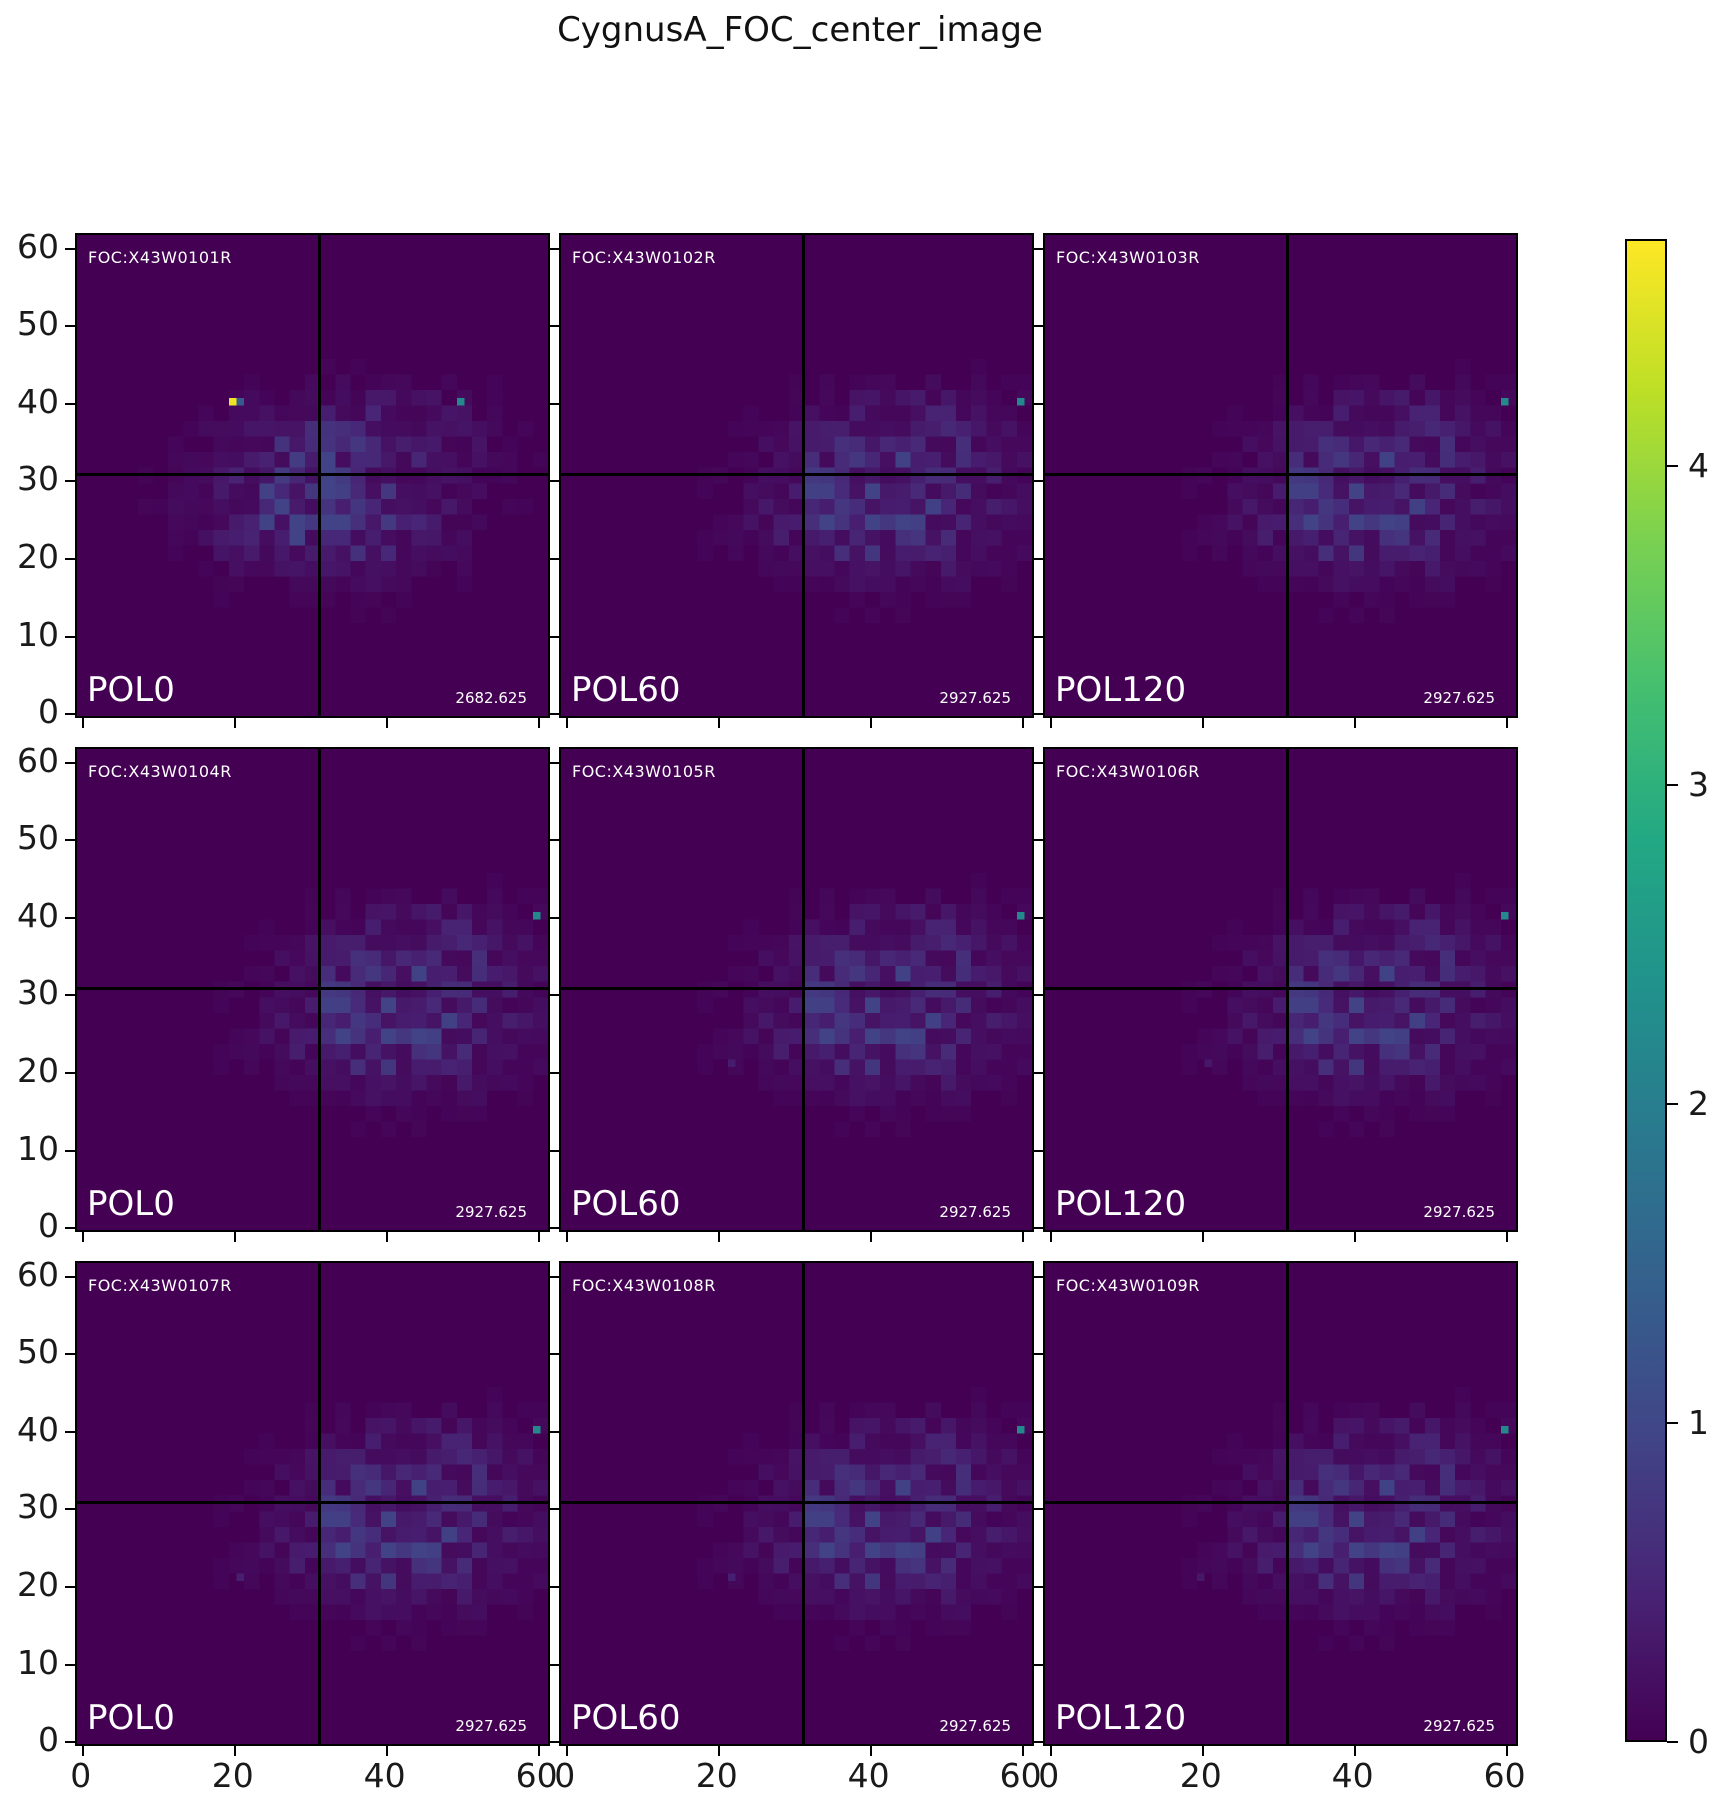 The height and width of the screenshot is (1812, 1722). Describe the element at coordinates (38, 1507) in the screenshot. I see `y-tick-label: 30` at that location.